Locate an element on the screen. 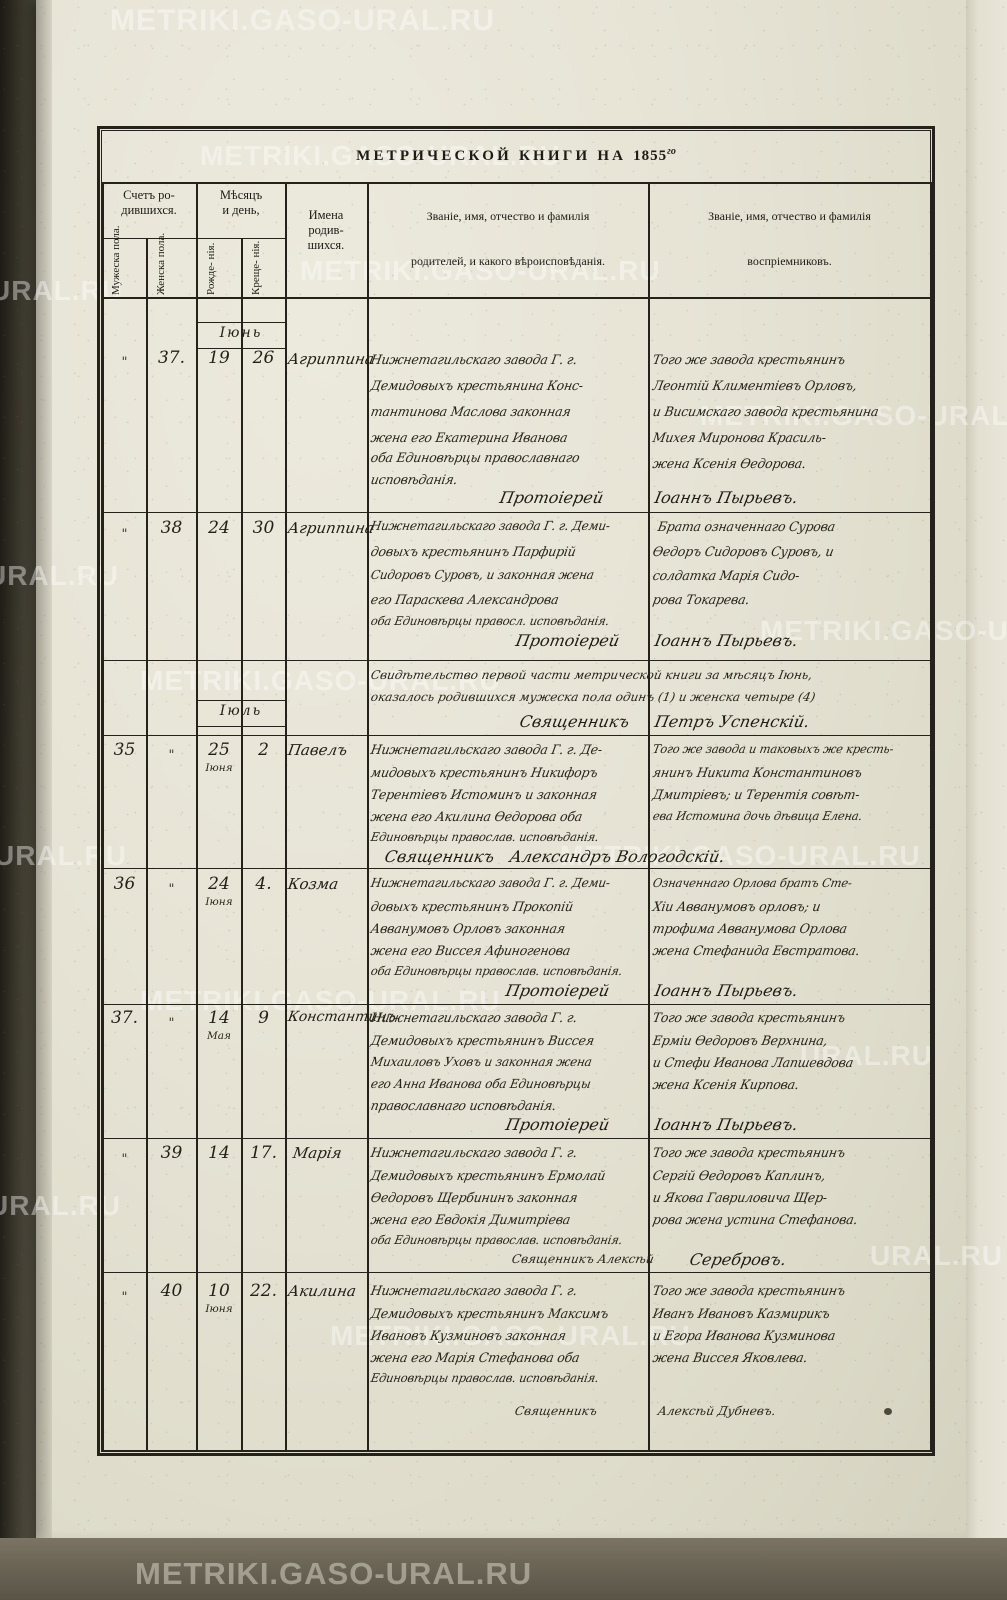  month-marker-july: Іюль is located at coordinates (241, 711).